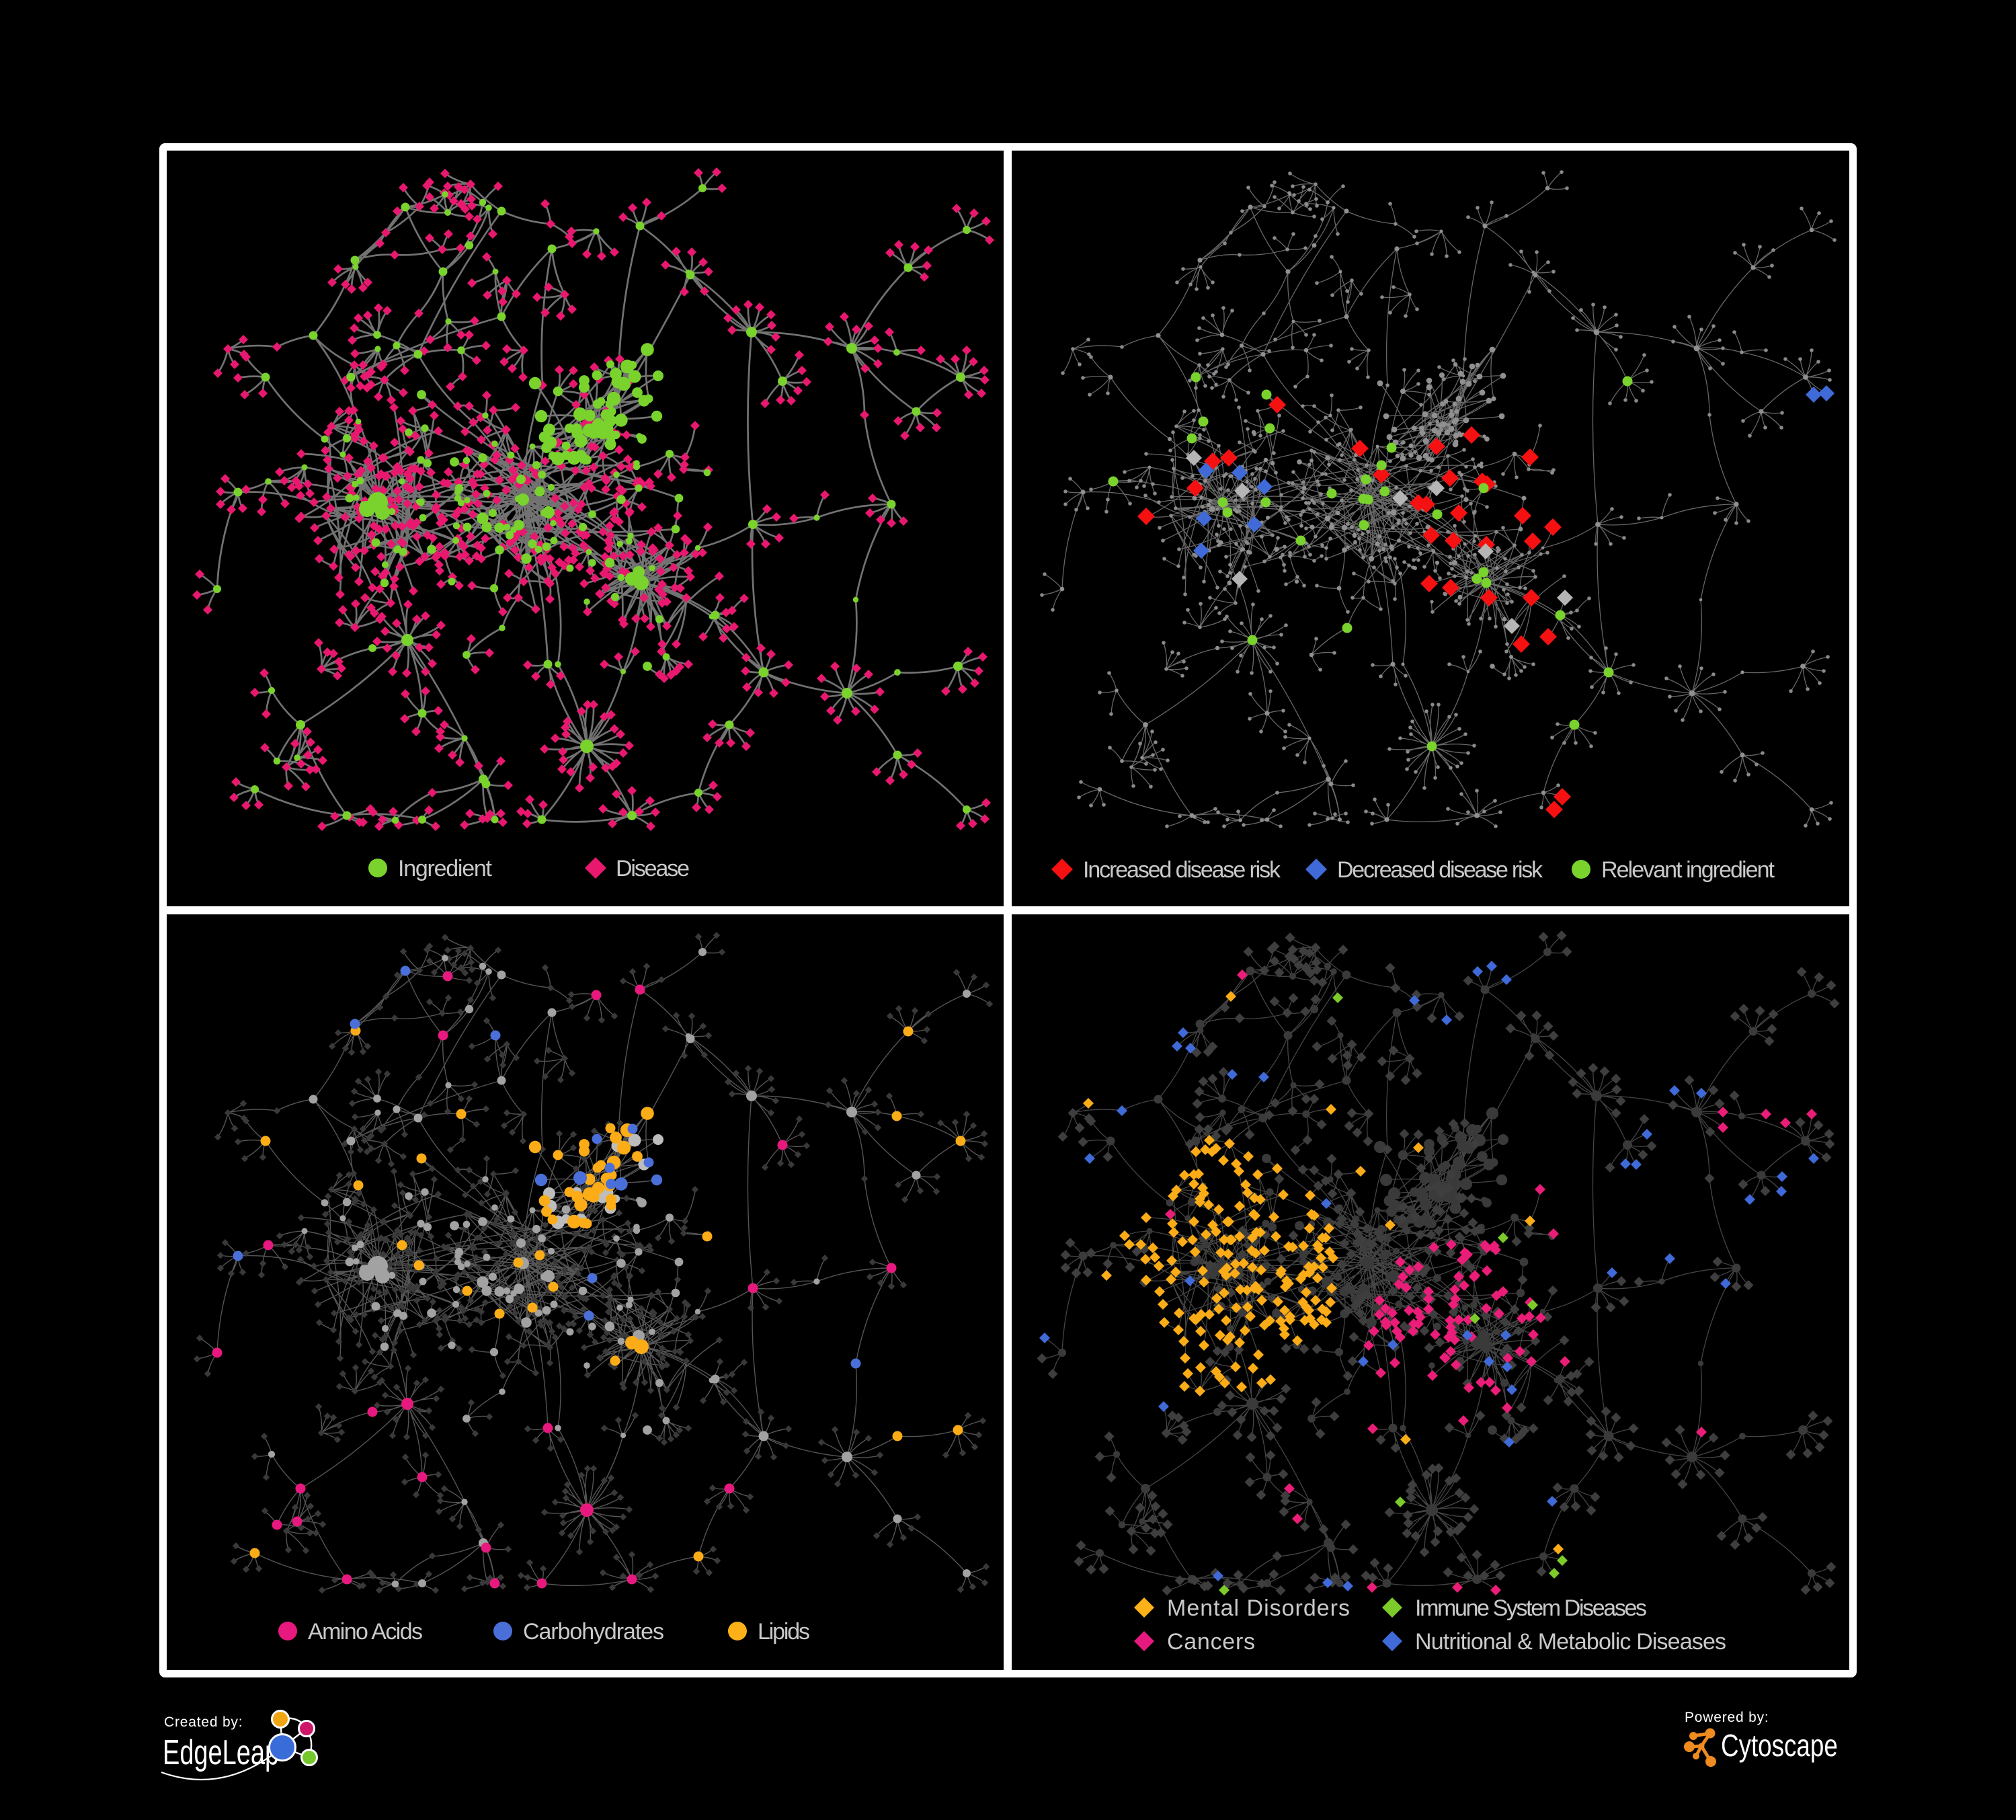 The width and height of the screenshot is (2016, 1820). I want to click on svg-text: Cancers, so click(1211, 1642).